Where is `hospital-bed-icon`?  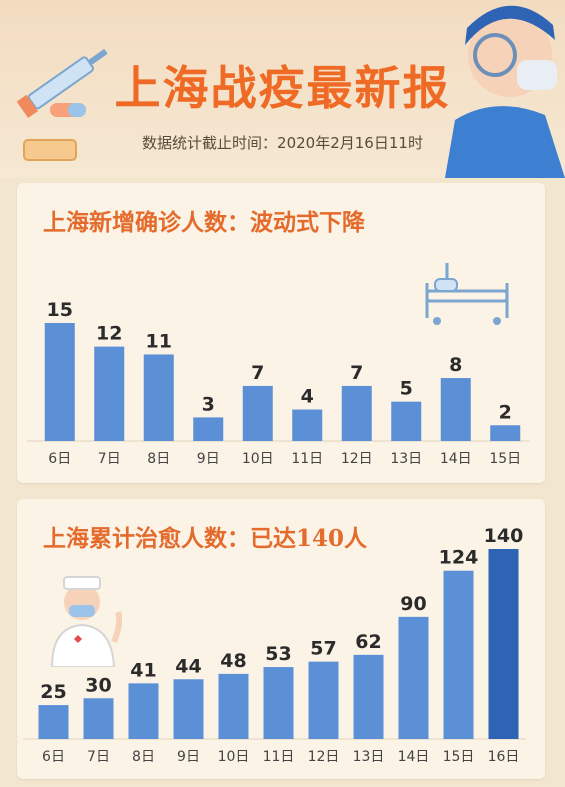 hospital-bed-icon is located at coordinates (467, 294).